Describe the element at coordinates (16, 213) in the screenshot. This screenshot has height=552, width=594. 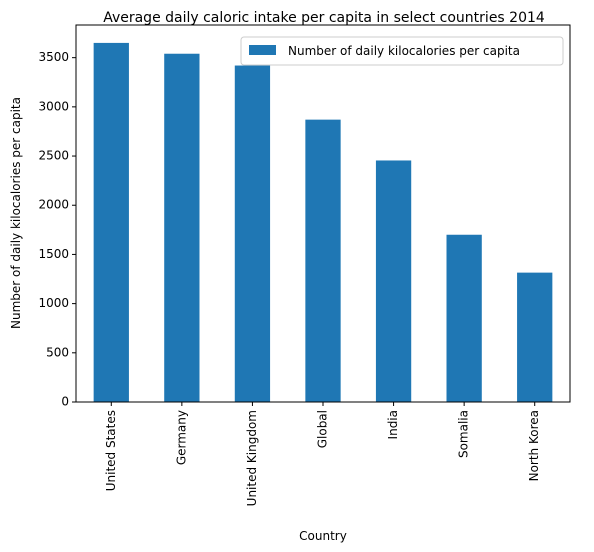
I see `y-axis-label: Number of daily kilocalories per capita` at that location.